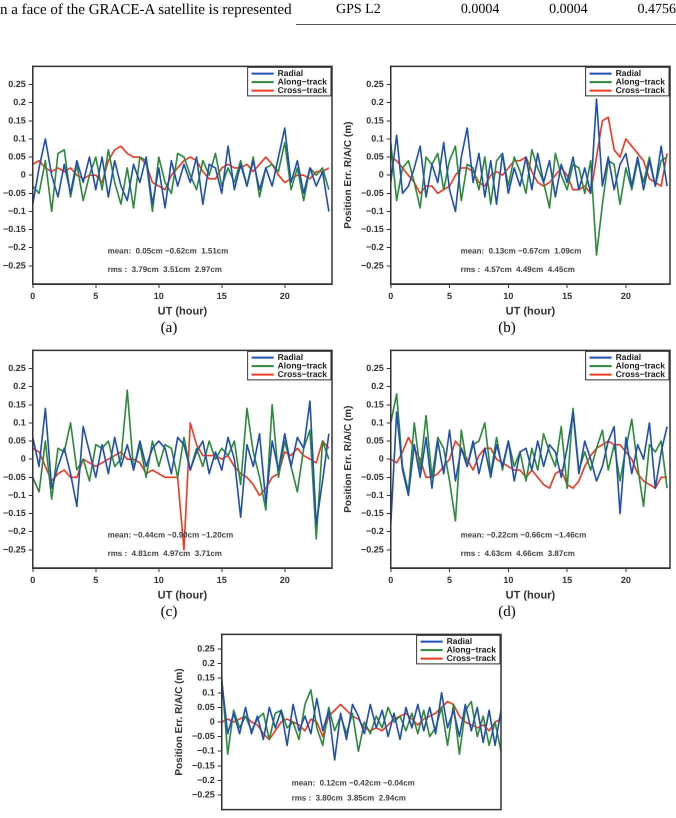 The width and height of the screenshot is (676, 818). I want to click on annotation: rms : 4.81cm 4.97cm 3.71cm, so click(165, 553).